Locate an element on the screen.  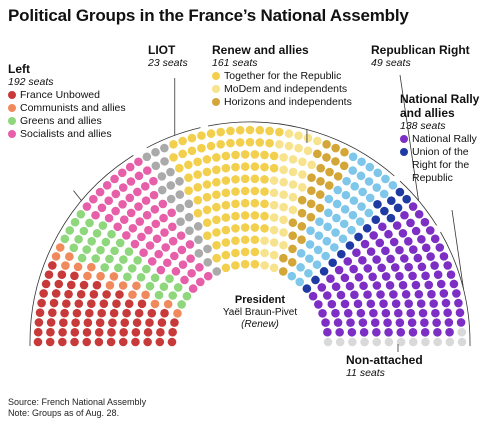
legend-item-communists: Communists and allies is located at coordinates (67, 108).